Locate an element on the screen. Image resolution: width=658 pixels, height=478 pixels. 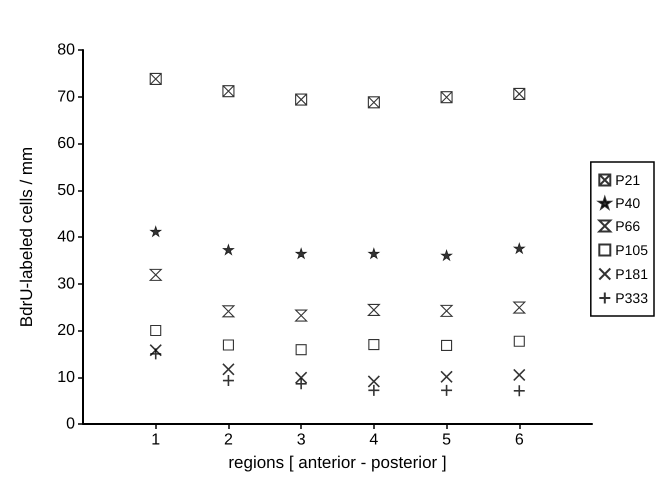
y-tick-label: 70 is located at coordinates (66, 97).